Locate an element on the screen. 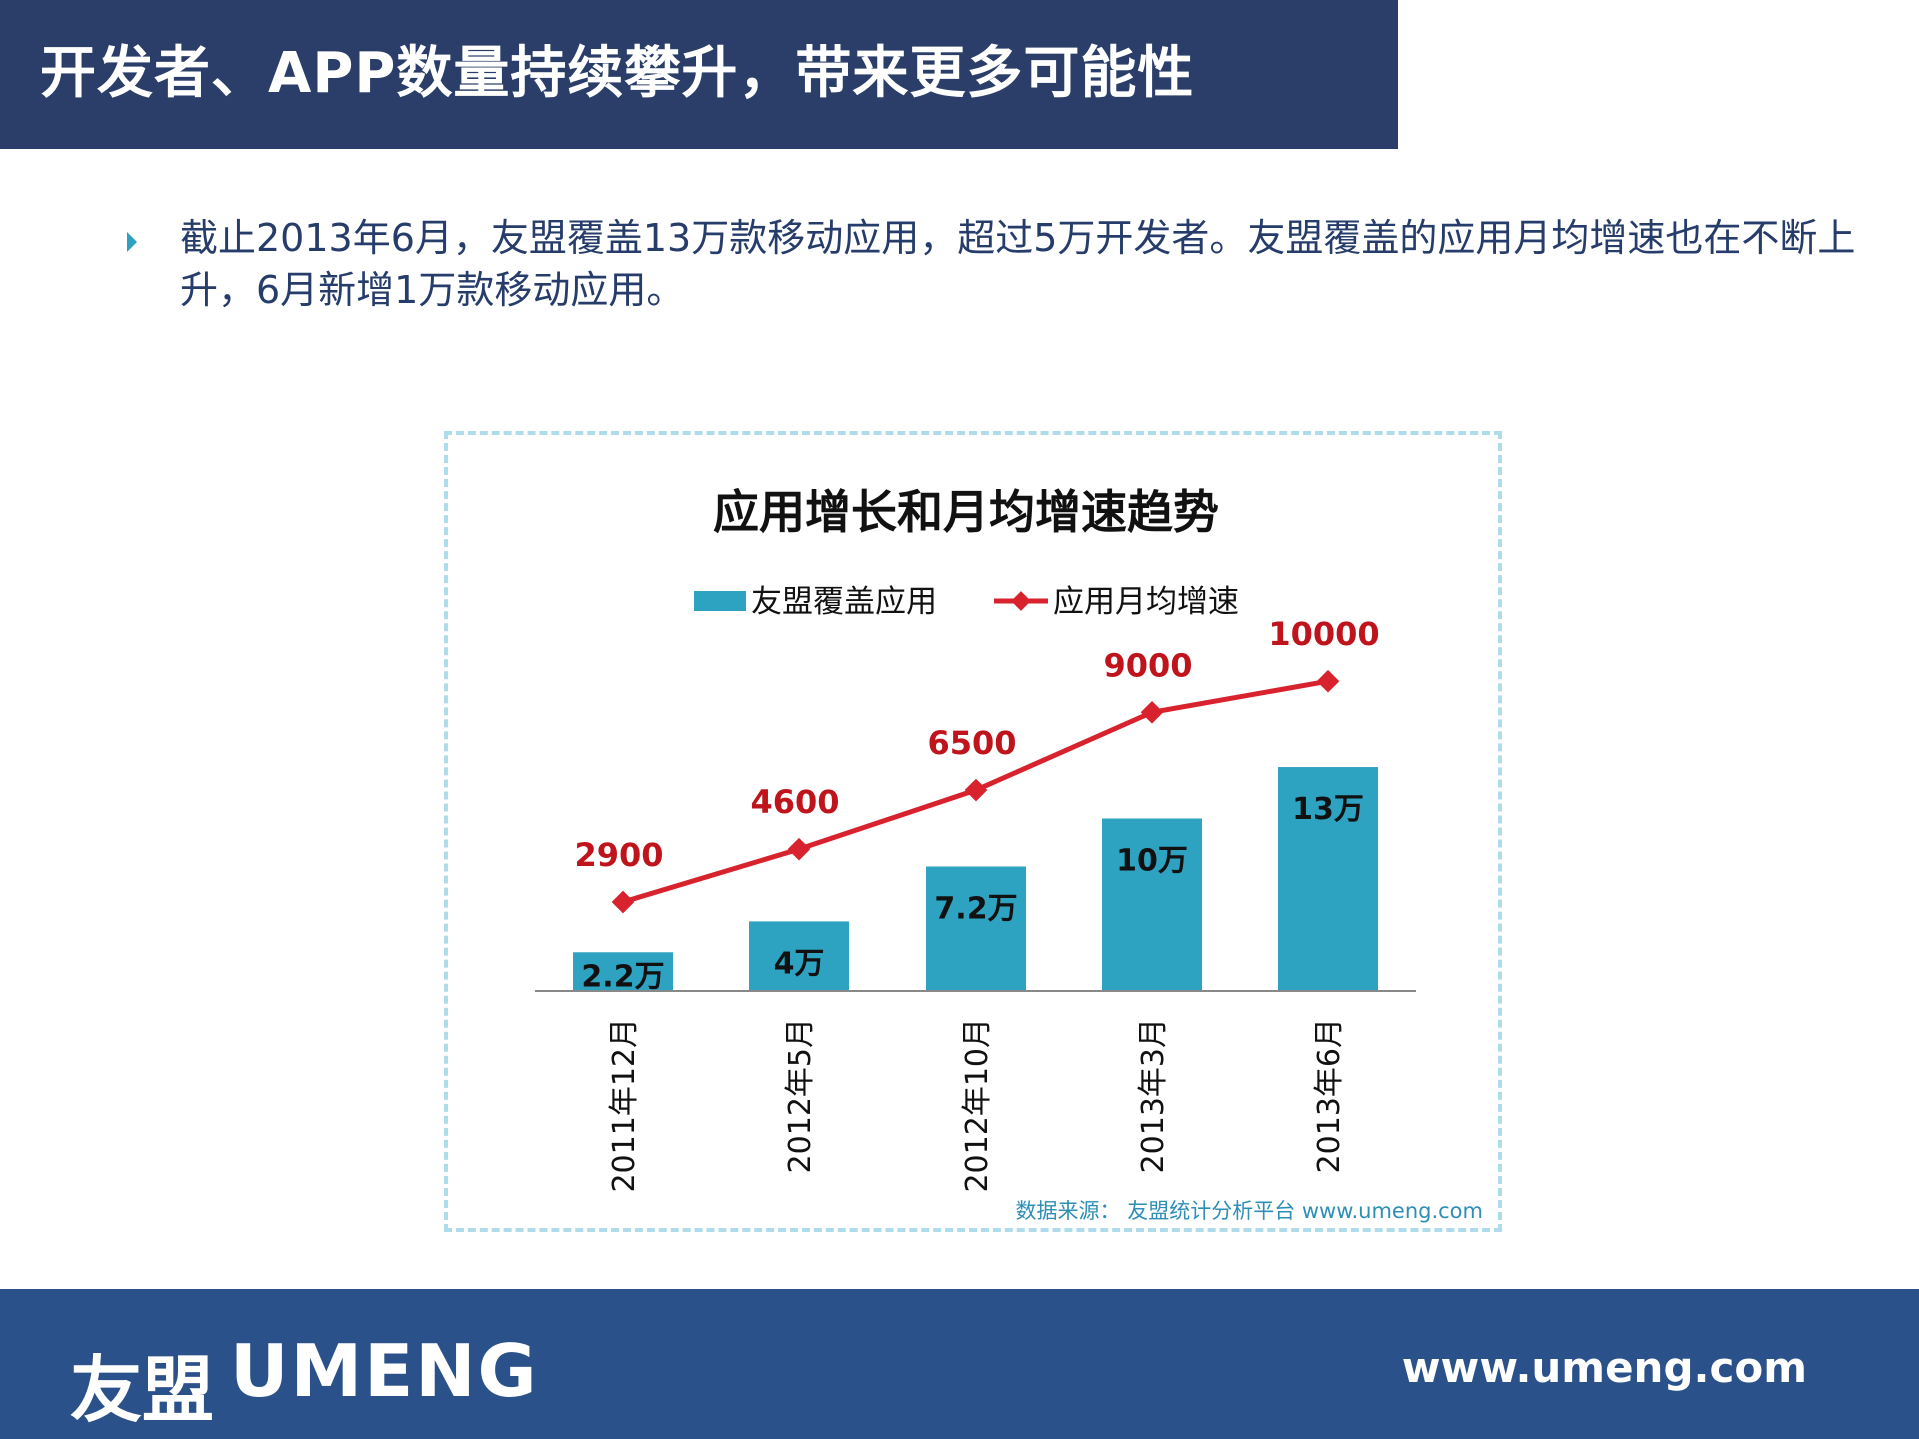  line-data-label: 4600 is located at coordinates (794, 802).